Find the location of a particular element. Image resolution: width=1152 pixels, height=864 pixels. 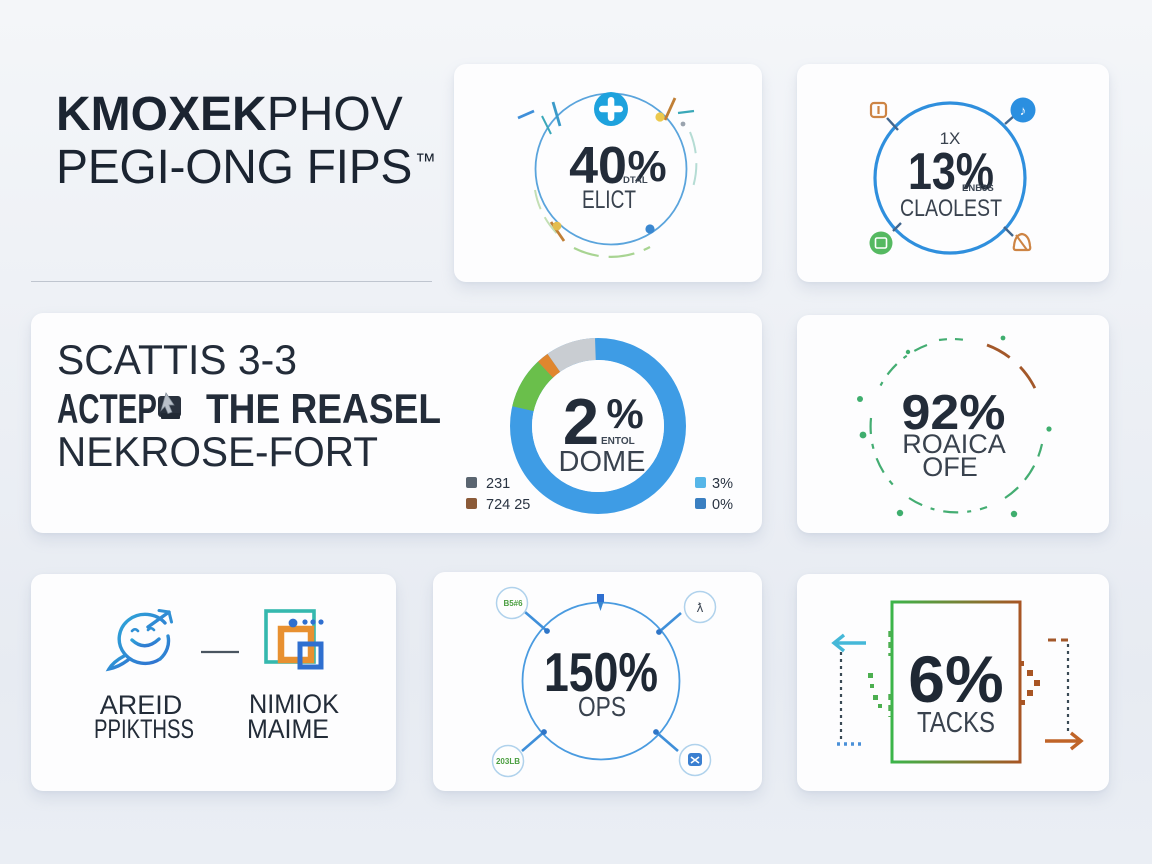

svg-text: SCATTIS 3-3 is located at coordinates (177, 359).